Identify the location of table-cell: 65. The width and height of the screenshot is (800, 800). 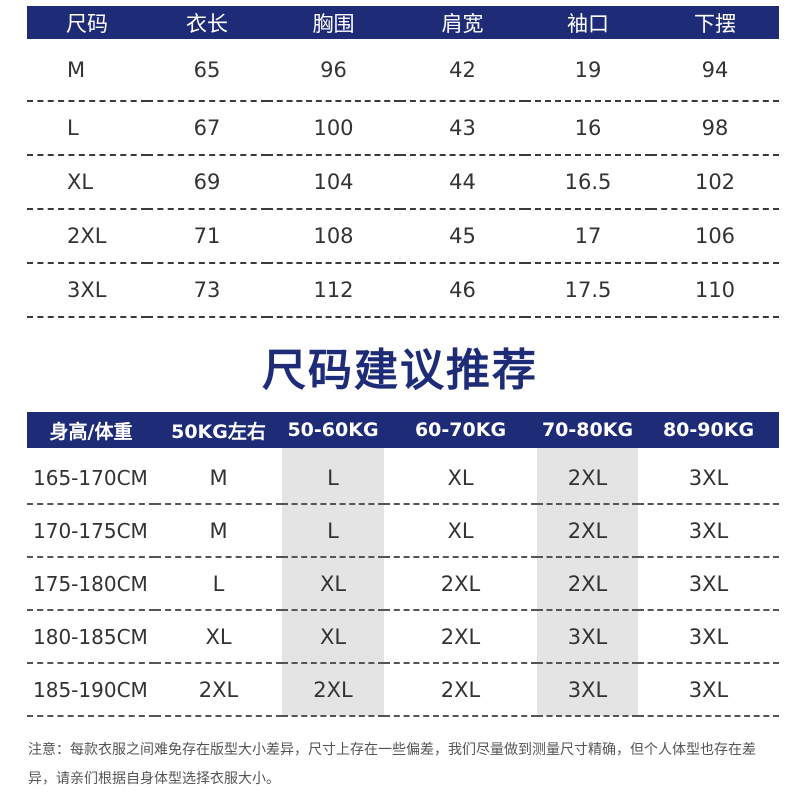
(207, 70).